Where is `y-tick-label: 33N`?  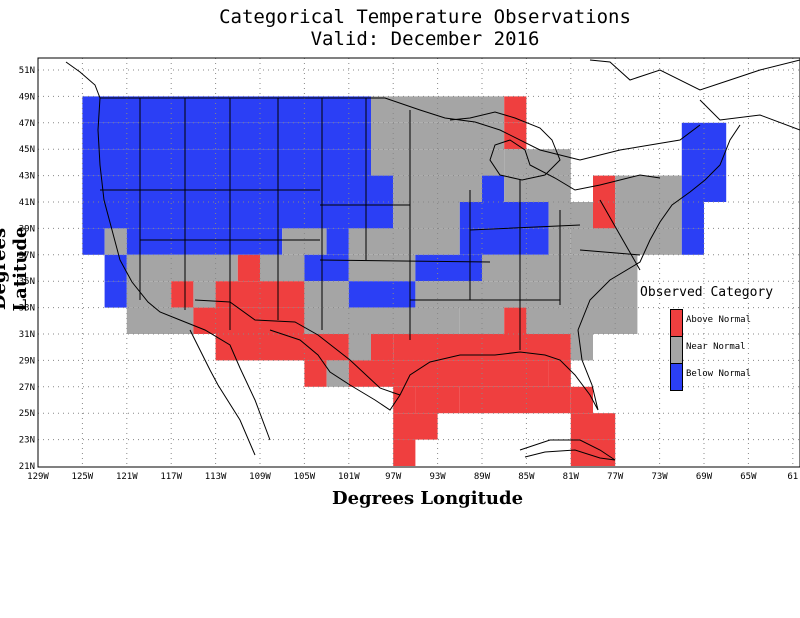
y-tick-label: 33N is located at coordinates (27, 309).